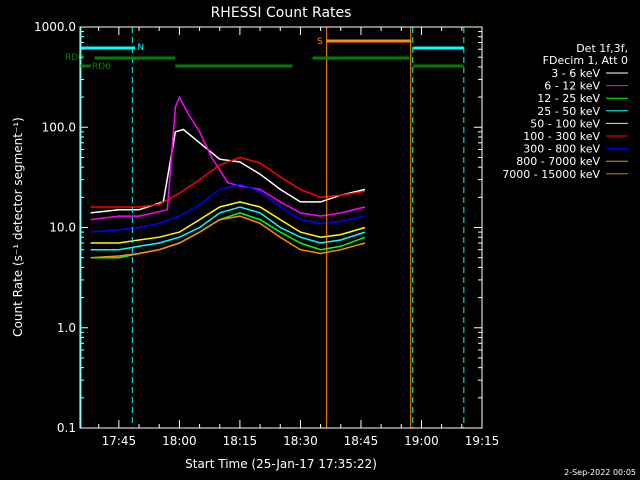 The width and height of the screenshot is (640, 480). I want to click on x-tick-label: 18:00, so click(179, 441).